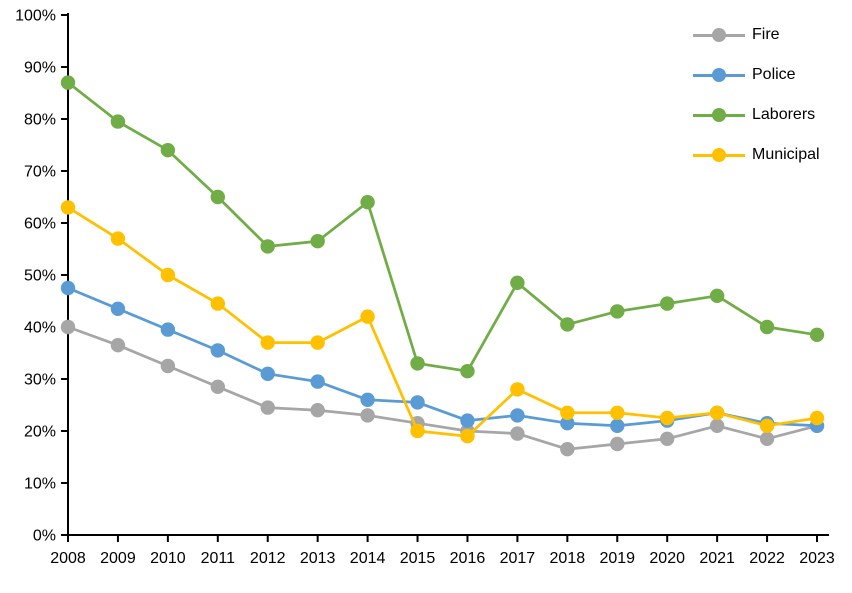 The image size is (852, 593). Describe the element at coordinates (40, 172) in the screenshot. I see `y-axis-tick-label: 70%` at that location.